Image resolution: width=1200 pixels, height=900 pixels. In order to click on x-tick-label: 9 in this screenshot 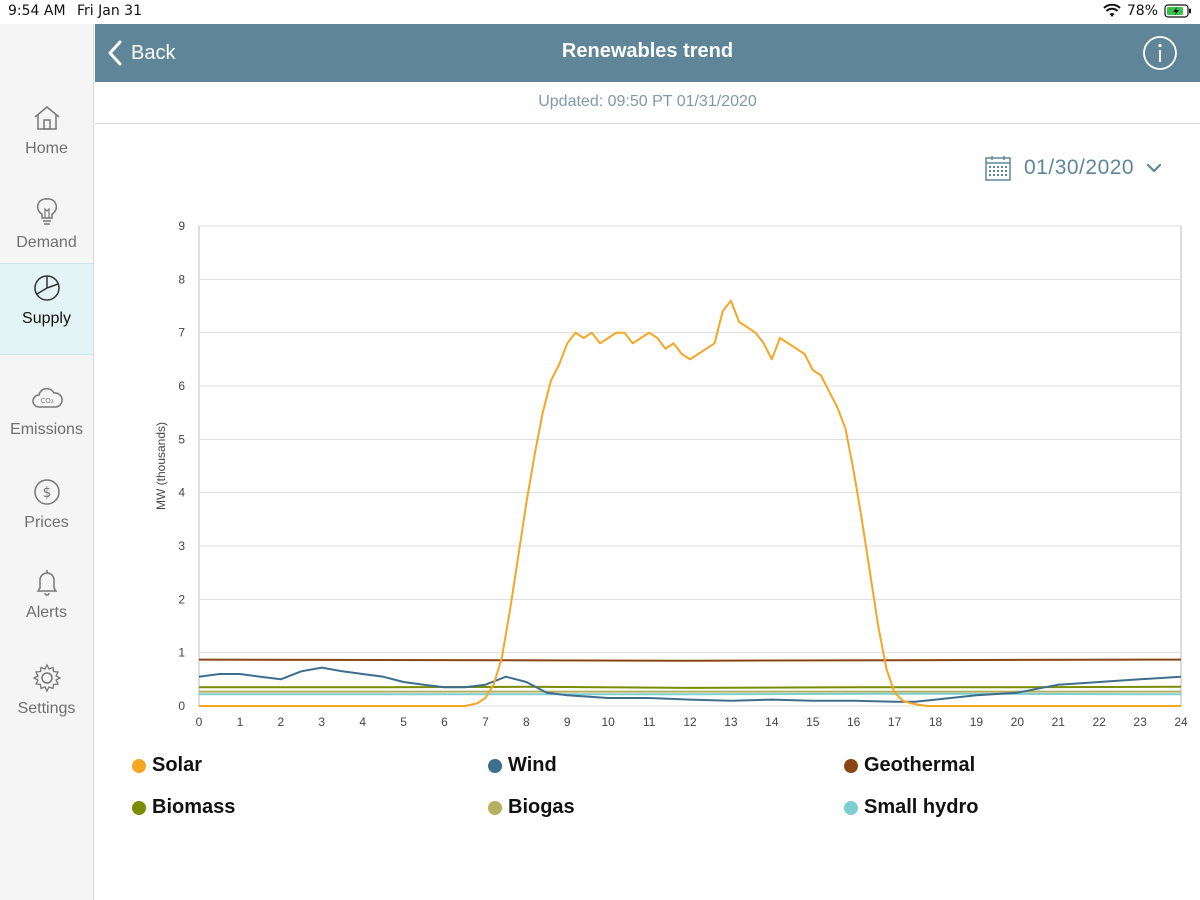, I will do `click(567, 722)`.